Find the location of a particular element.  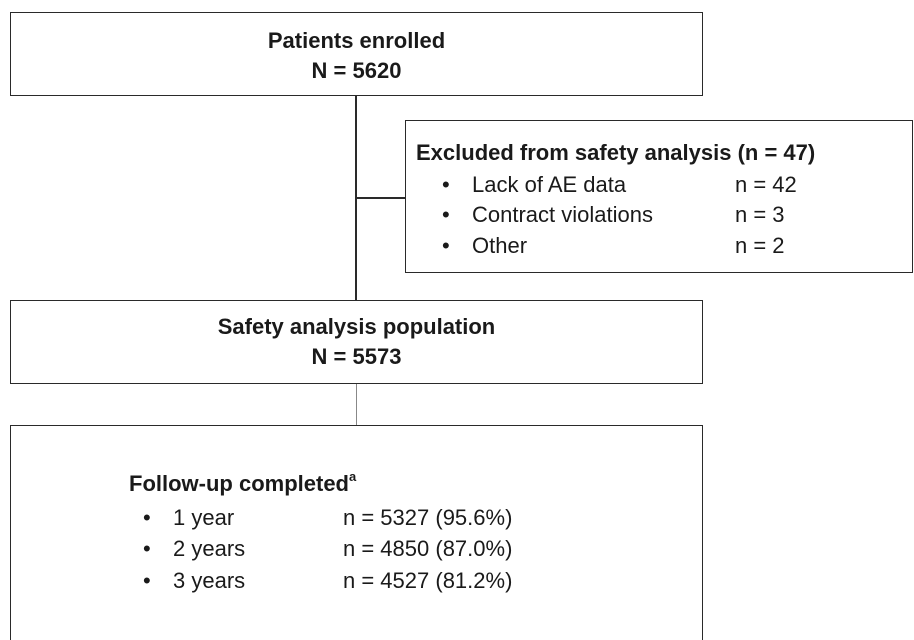

item-label: Lack of AE data is located at coordinates (534, 185).